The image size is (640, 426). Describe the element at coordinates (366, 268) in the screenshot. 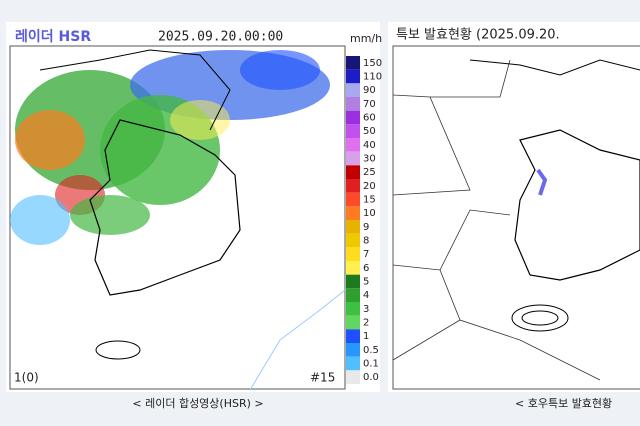

I see `legend-label: 6` at that location.